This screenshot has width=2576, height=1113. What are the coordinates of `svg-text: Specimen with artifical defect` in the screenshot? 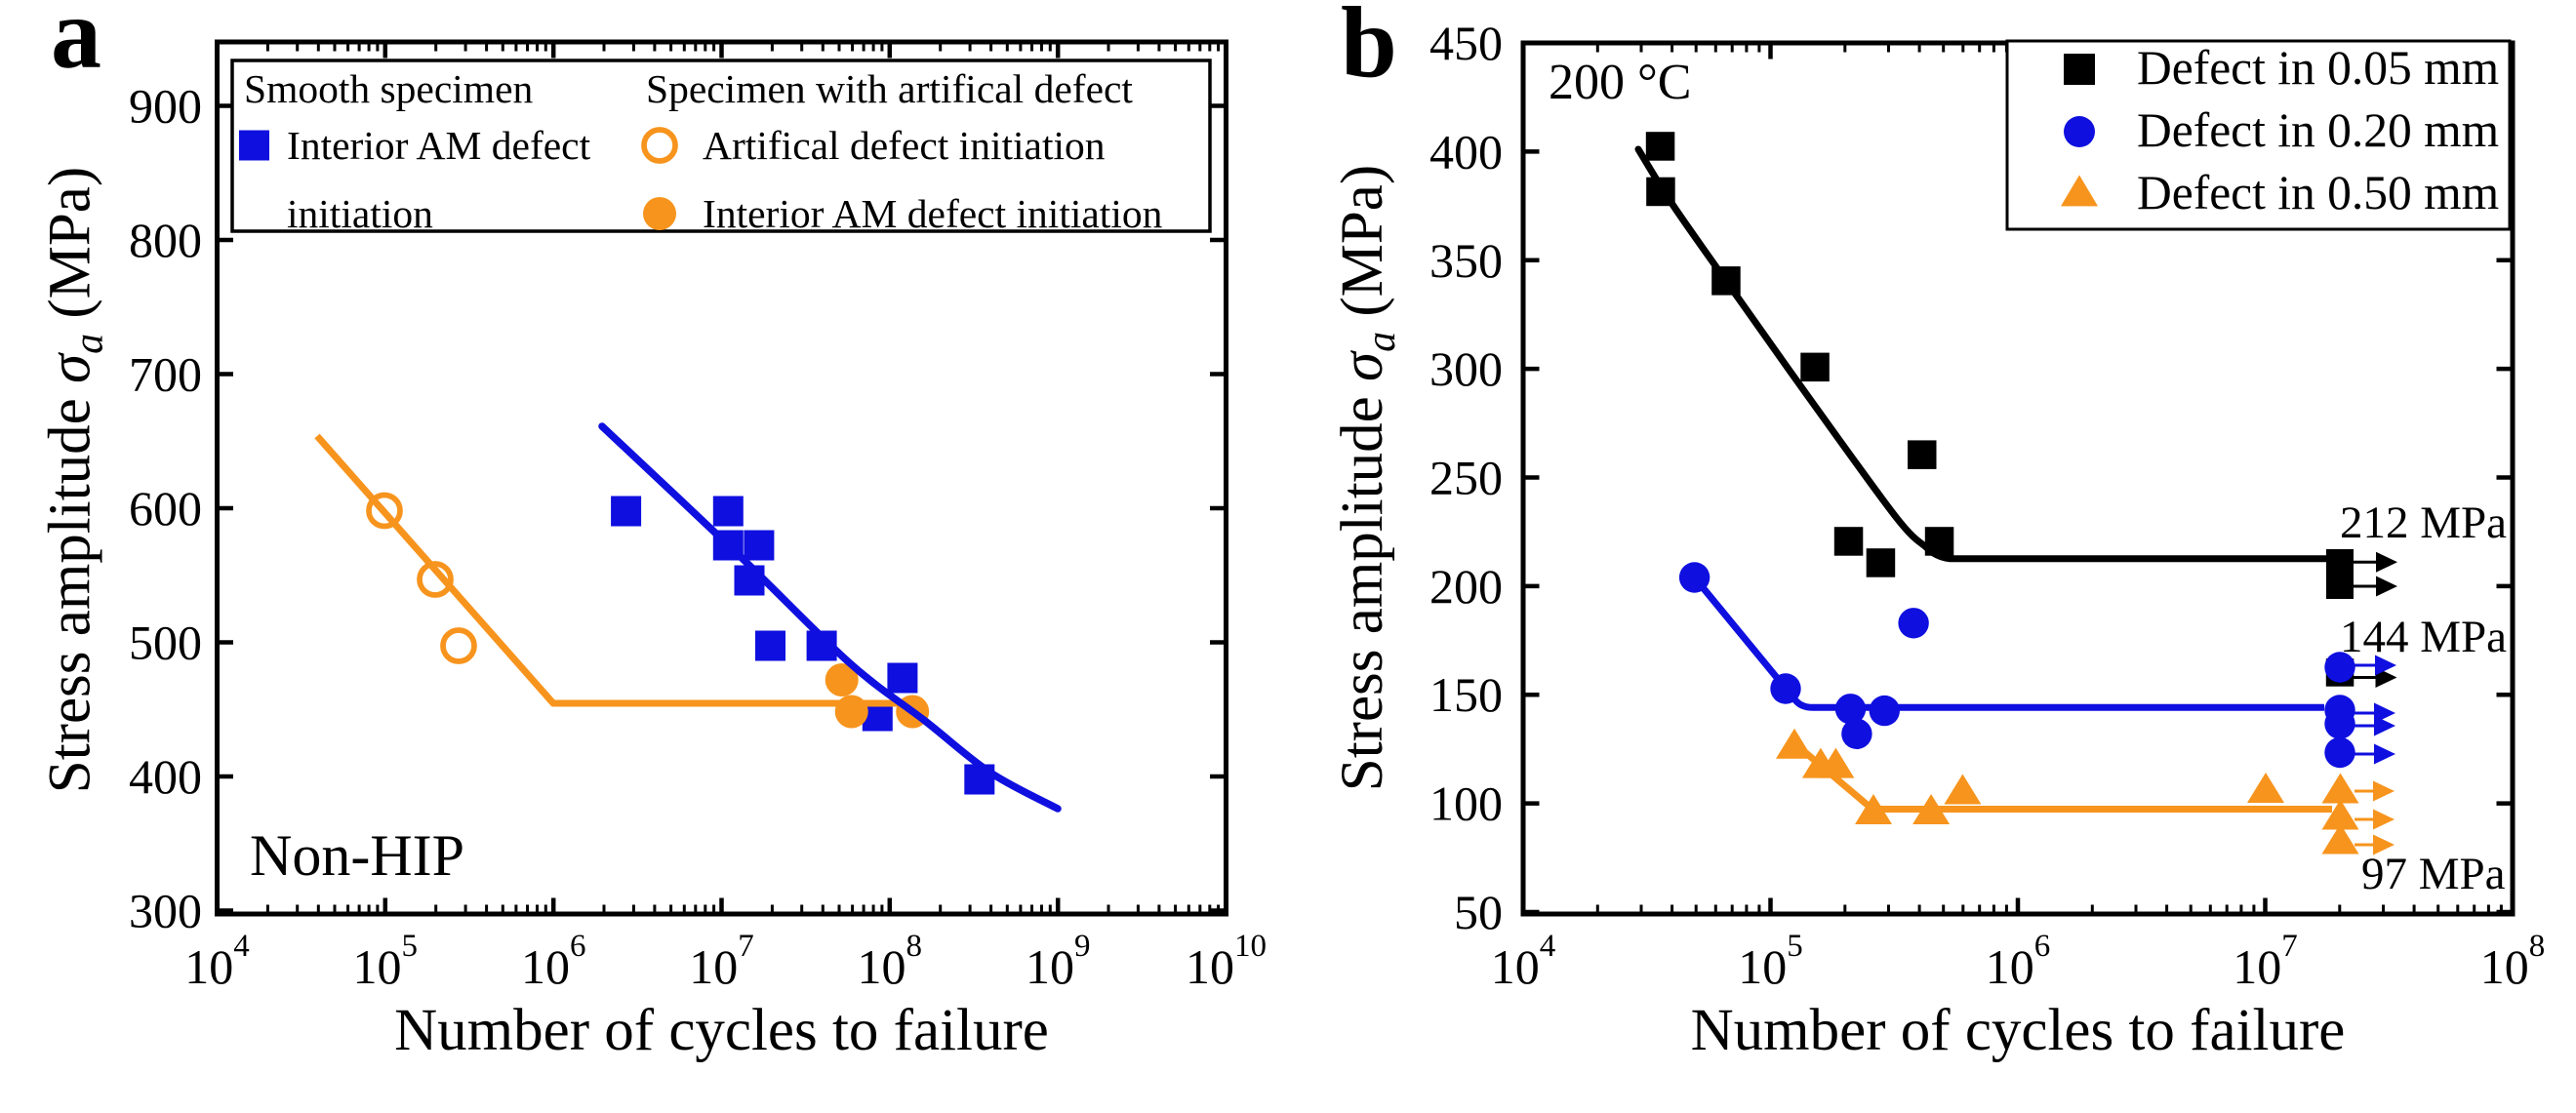 It's located at (889, 89).